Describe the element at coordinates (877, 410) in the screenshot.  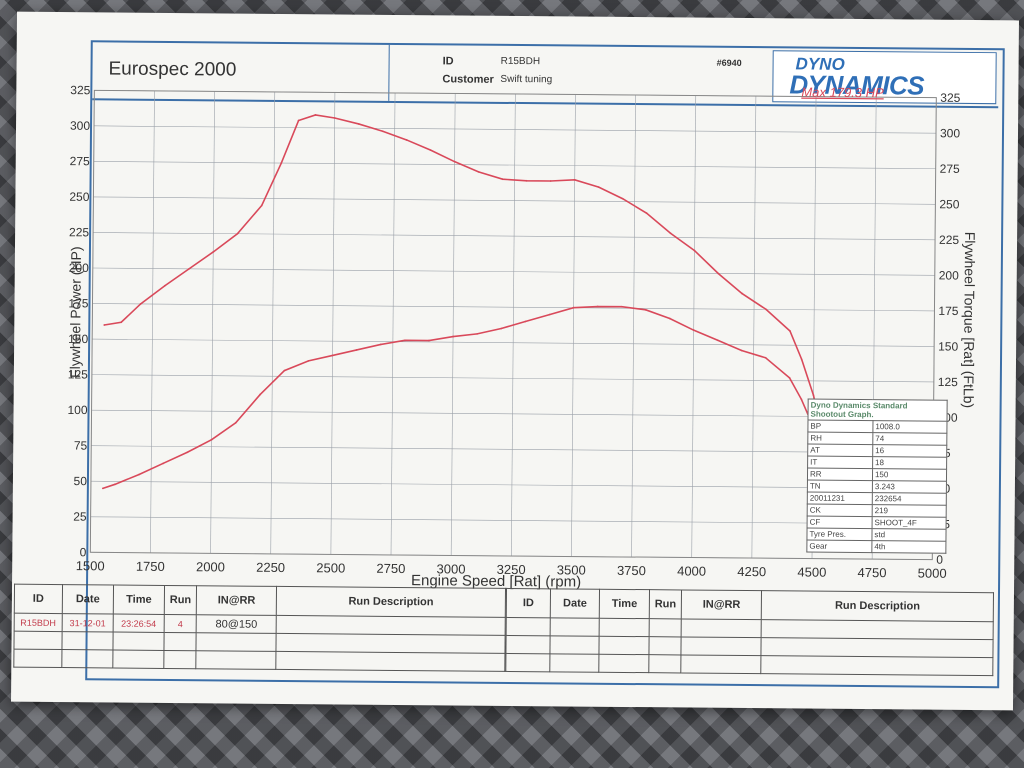
I see `info-caption: Dyno Dynamics Standard Shootout Graph.` at that location.